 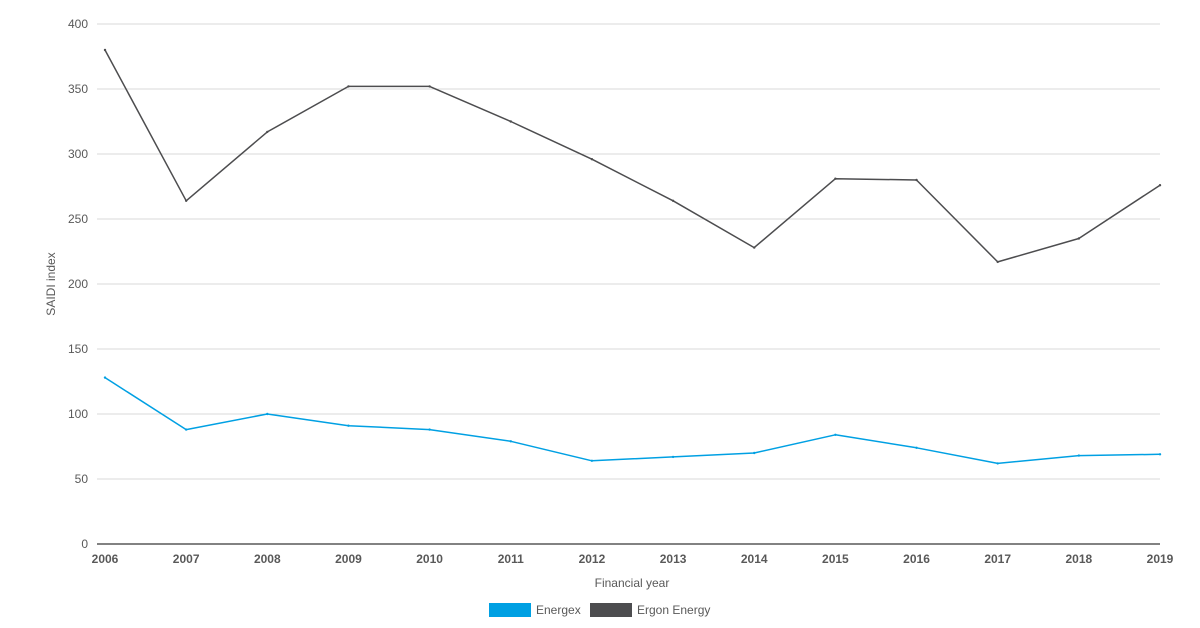 What do you see at coordinates (558, 610) in the screenshot?
I see `legend-label: Energex` at bounding box center [558, 610].